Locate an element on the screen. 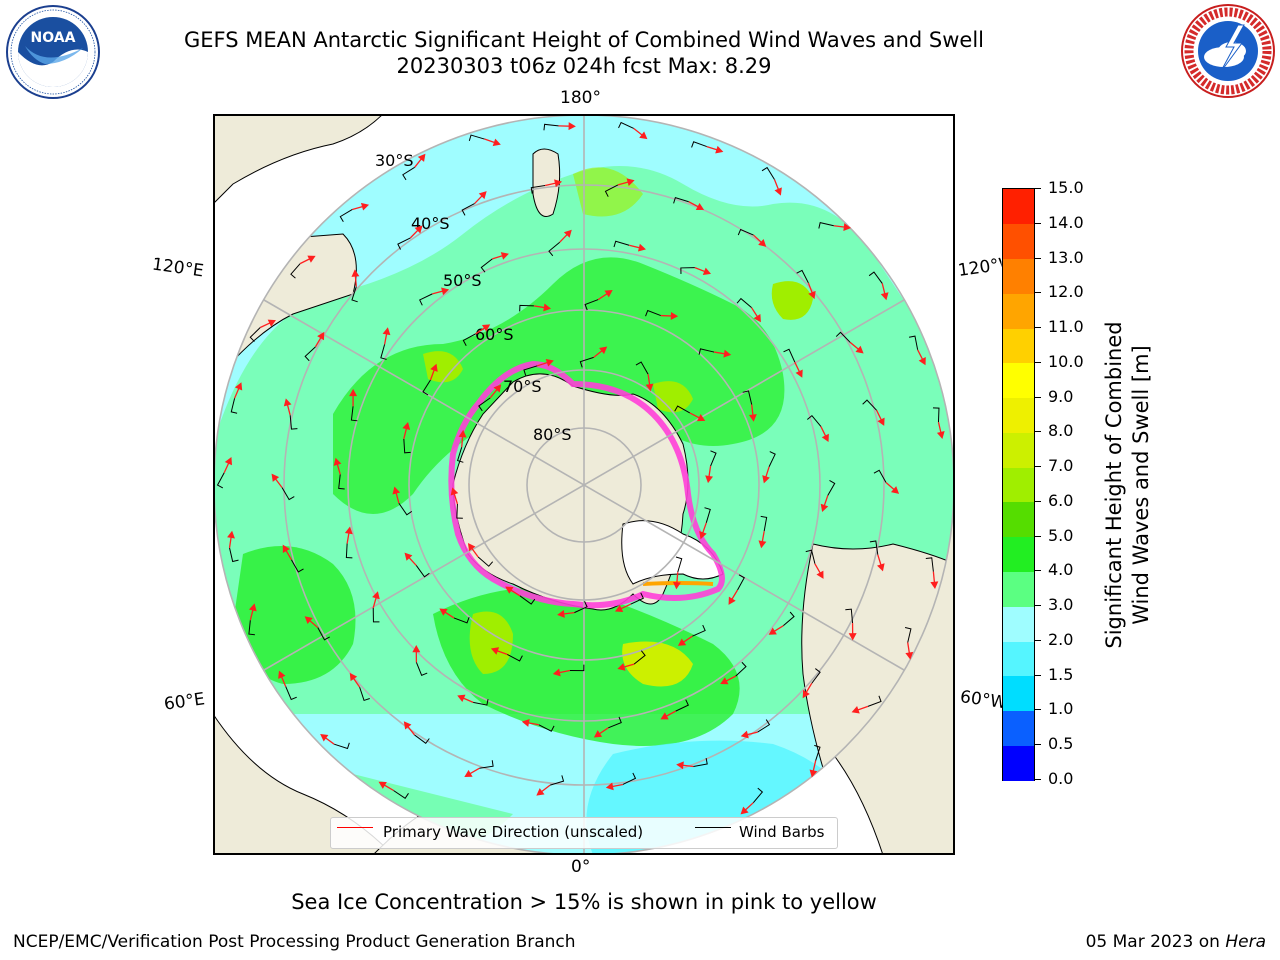 This screenshot has height=960, width=1280. colorbar is located at coordinates (1018, 484).